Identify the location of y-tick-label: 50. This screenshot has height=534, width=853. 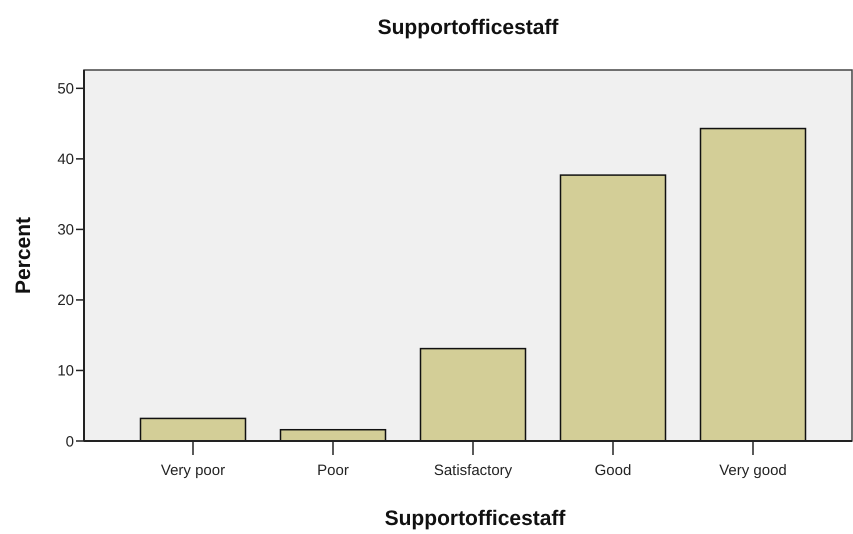
(65, 89).